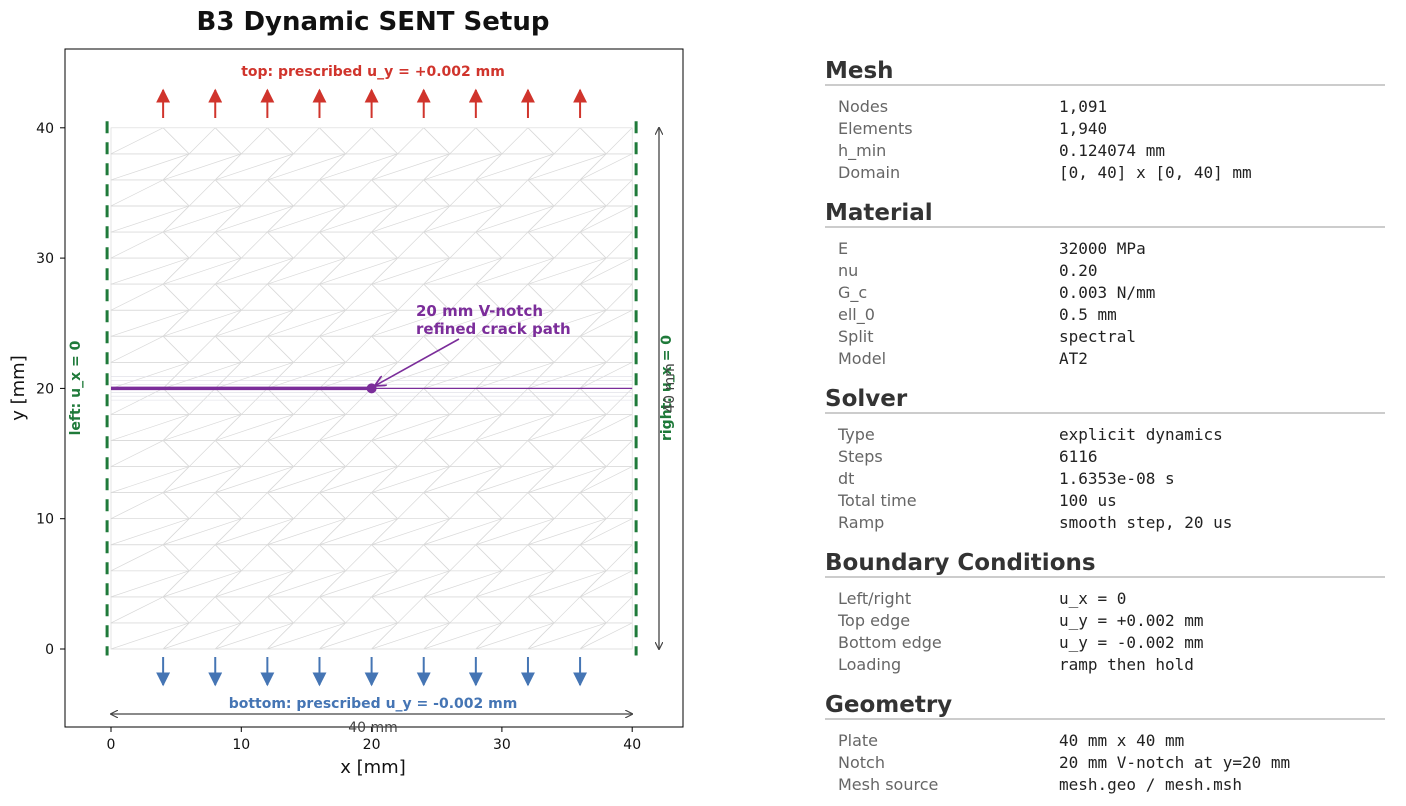  Describe the element at coordinates (869, 172) in the screenshot. I see `param-key: Domain` at that location.